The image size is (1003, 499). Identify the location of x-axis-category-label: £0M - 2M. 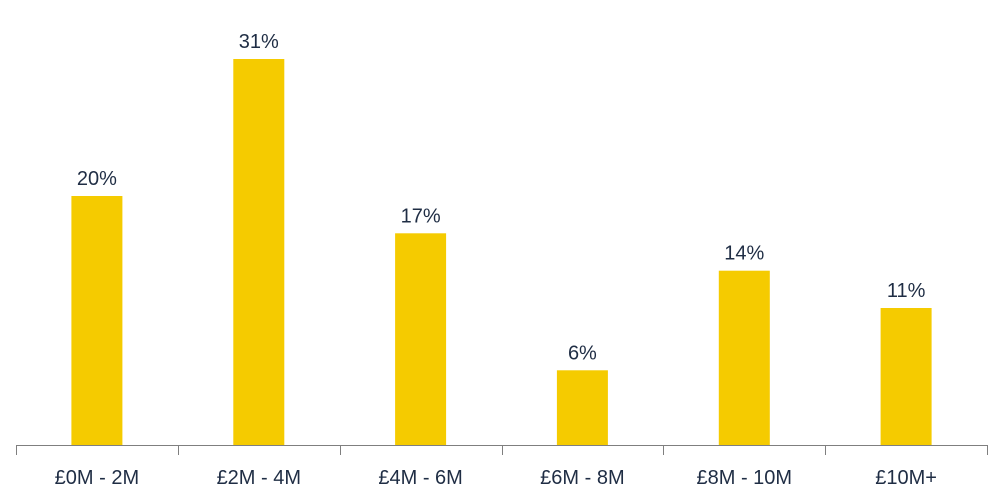
(97, 478).